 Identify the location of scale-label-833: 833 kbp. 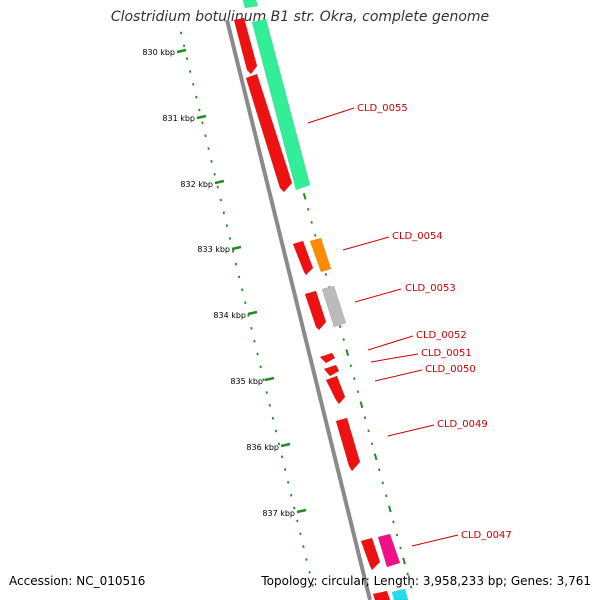
(213, 249).